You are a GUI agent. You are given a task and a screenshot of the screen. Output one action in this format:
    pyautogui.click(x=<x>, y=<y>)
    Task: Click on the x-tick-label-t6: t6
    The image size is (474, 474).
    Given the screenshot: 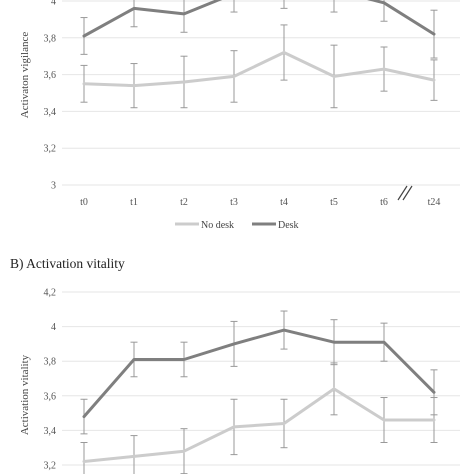 What is the action you would take?
    pyautogui.click(x=384, y=202)
    